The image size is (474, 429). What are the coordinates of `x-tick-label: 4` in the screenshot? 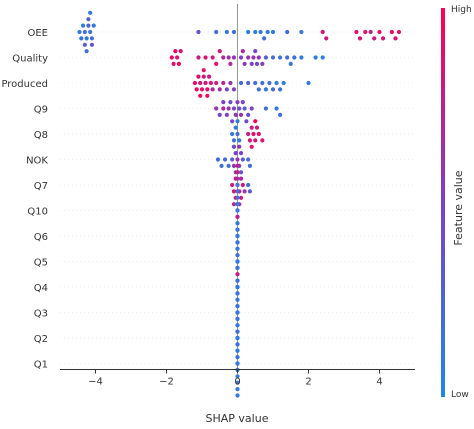 It's located at (379, 382).